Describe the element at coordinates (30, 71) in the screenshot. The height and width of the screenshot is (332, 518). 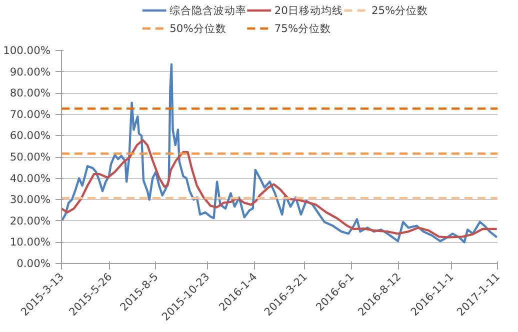
I see `y-tick-label: 90.00%` at that location.